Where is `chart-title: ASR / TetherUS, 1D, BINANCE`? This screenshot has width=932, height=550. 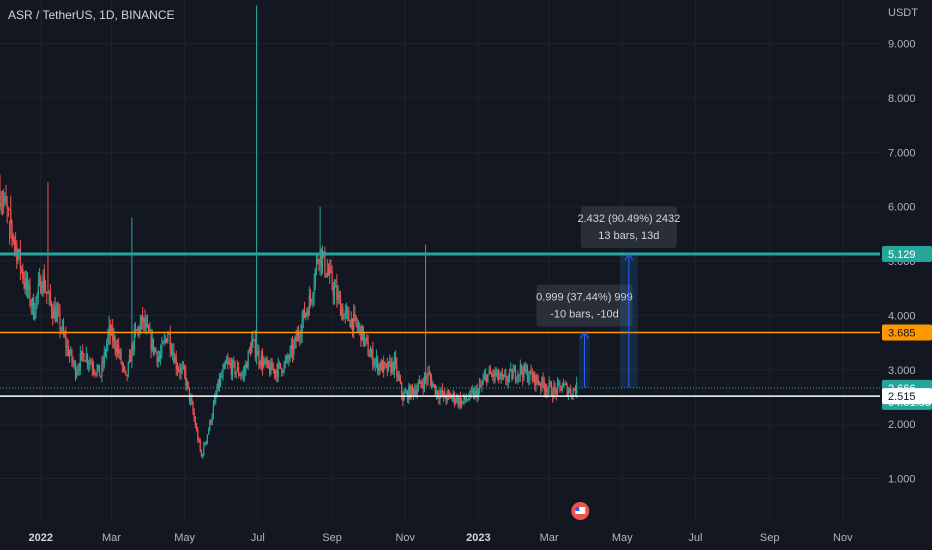
chart-title: ASR / TetherUS, 1D, BINANCE is located at coordinates (91, 15).